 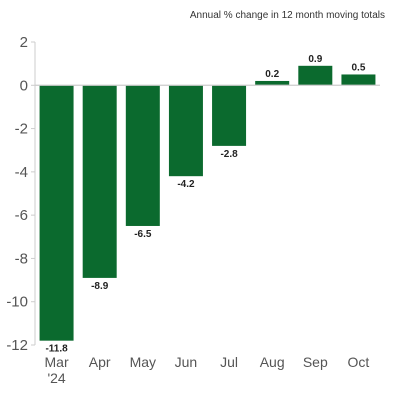 I want to click on y-tick-label: -8, so click(x=21, y=258).